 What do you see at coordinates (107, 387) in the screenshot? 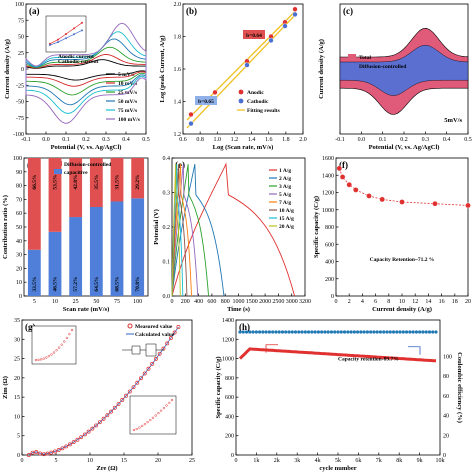
I see `plot-frame` at bounding box center [107, 387].